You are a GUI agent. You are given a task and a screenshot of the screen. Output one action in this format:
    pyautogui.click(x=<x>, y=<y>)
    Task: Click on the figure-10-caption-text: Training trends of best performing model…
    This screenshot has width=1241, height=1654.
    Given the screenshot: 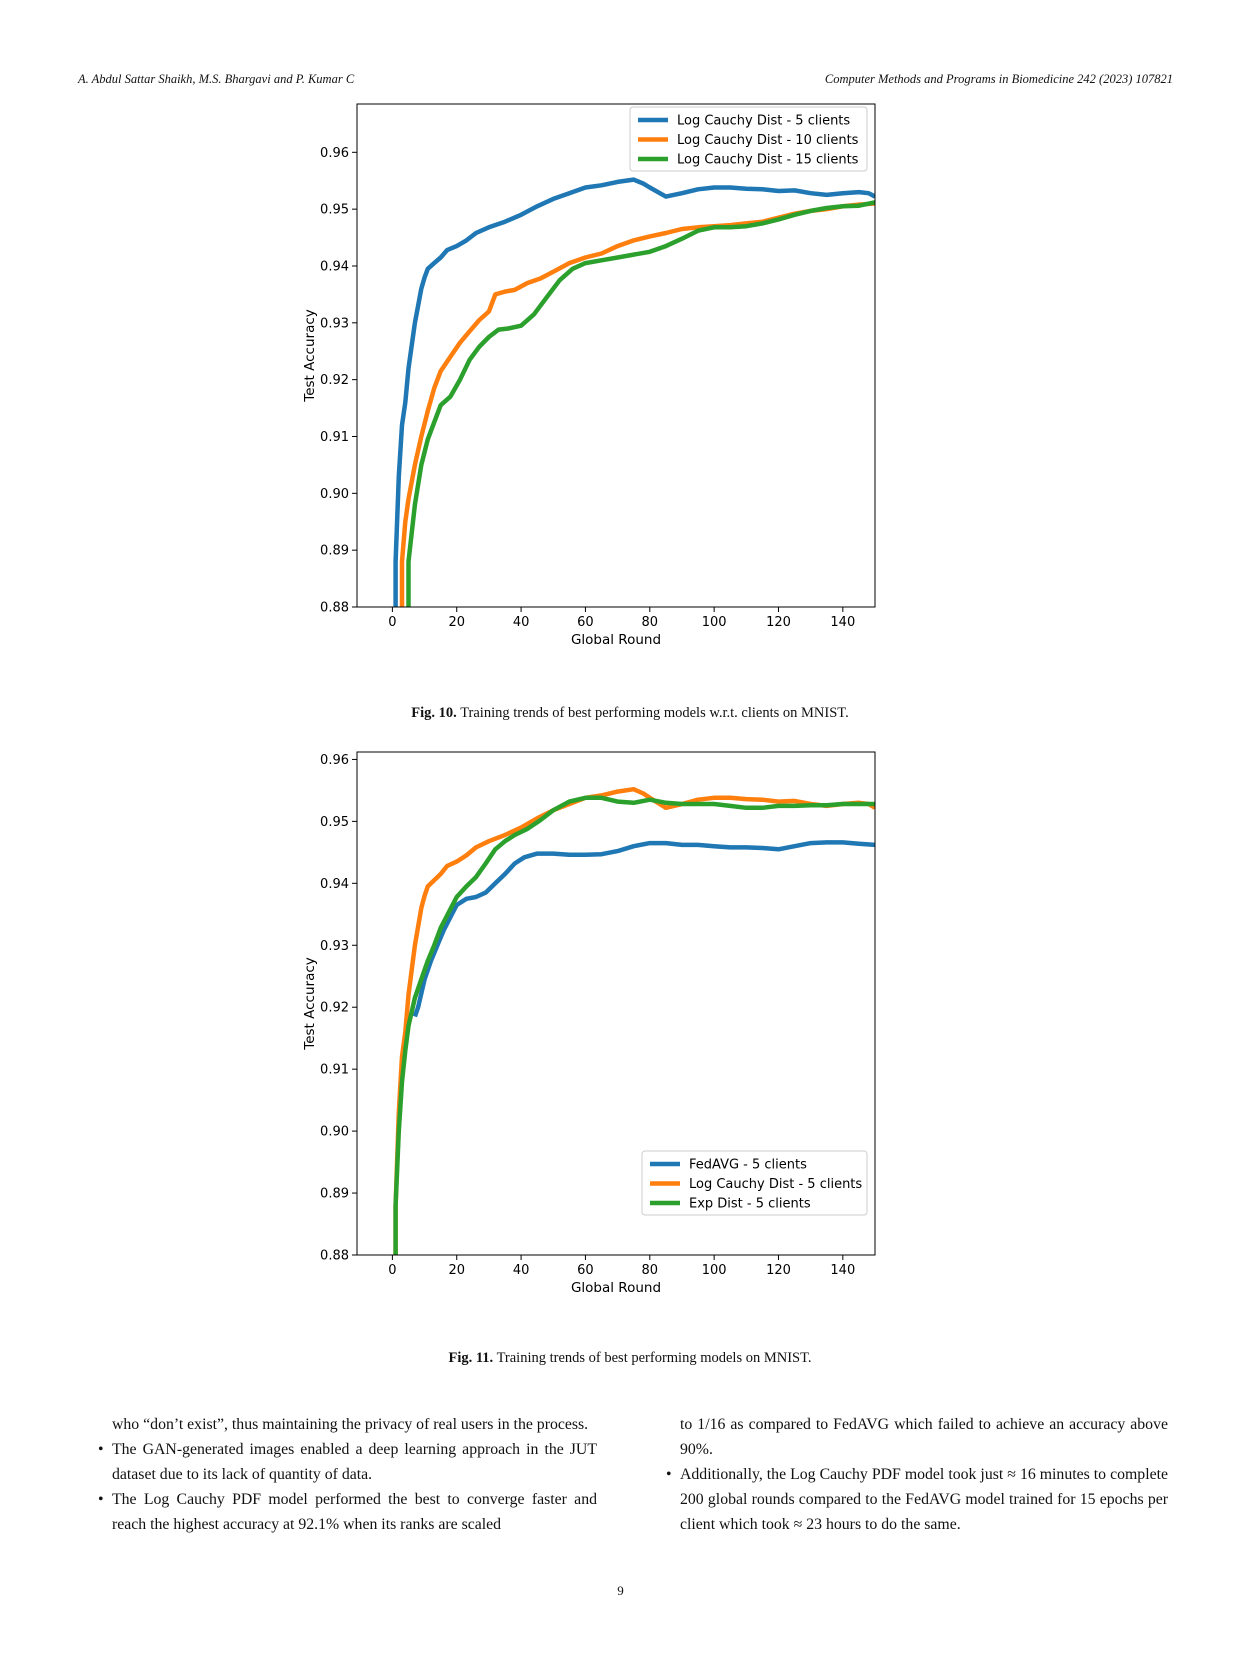 What is the action you would take?
    pyautogui.click(x=654, y=713)
    